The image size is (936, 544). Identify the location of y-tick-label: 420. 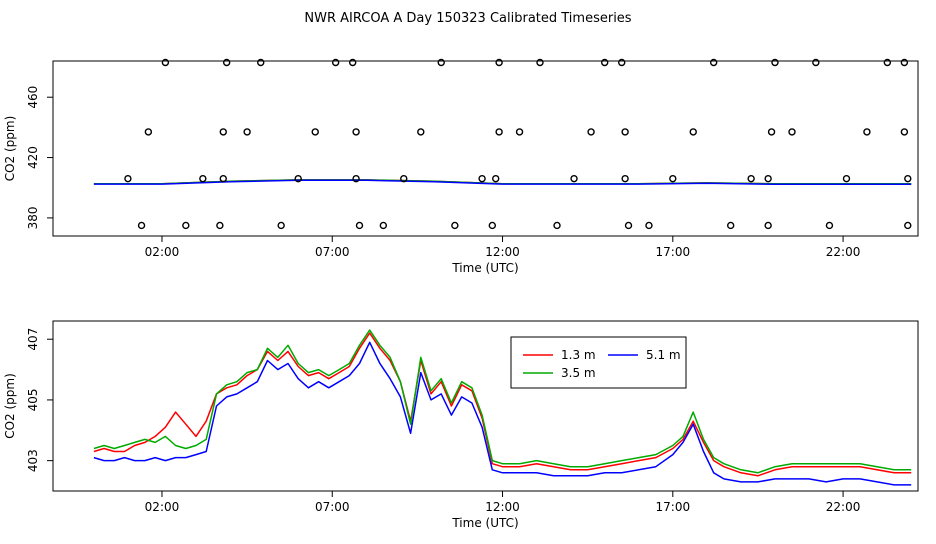
(33, 157).